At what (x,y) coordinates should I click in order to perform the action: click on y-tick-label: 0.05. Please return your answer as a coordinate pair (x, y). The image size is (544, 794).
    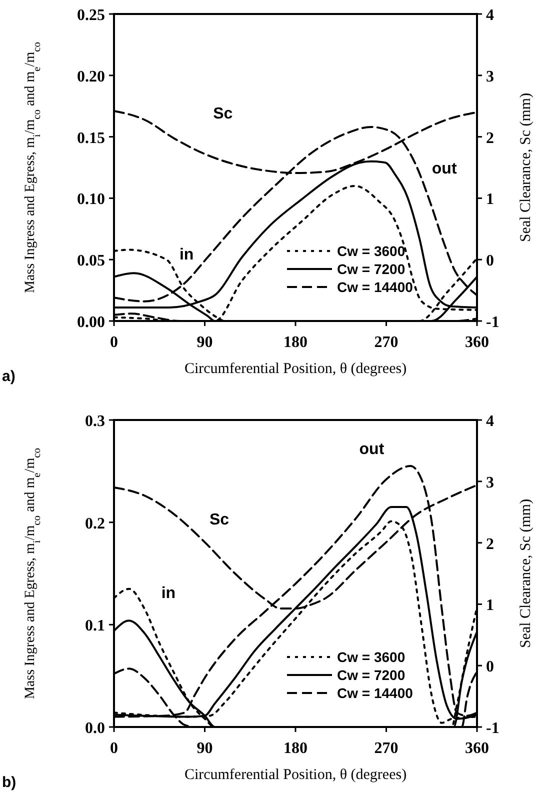
    Looking at the image, I should click on (91, 261).